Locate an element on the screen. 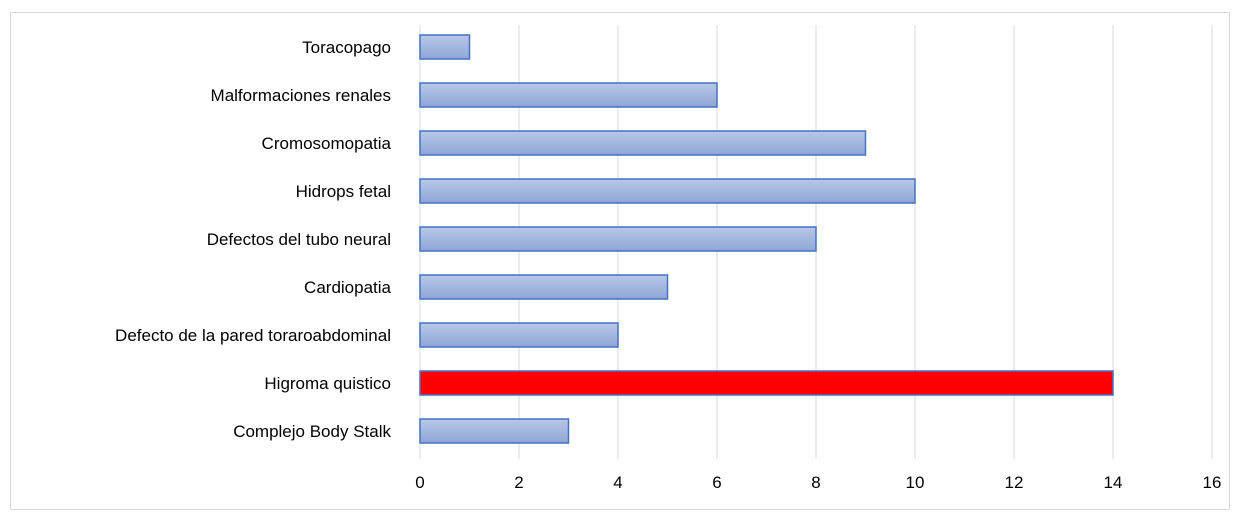 The width and height of the screenshot is (1237, 515). bar-complejo-body-stalk is located at coordinates (494, 431).